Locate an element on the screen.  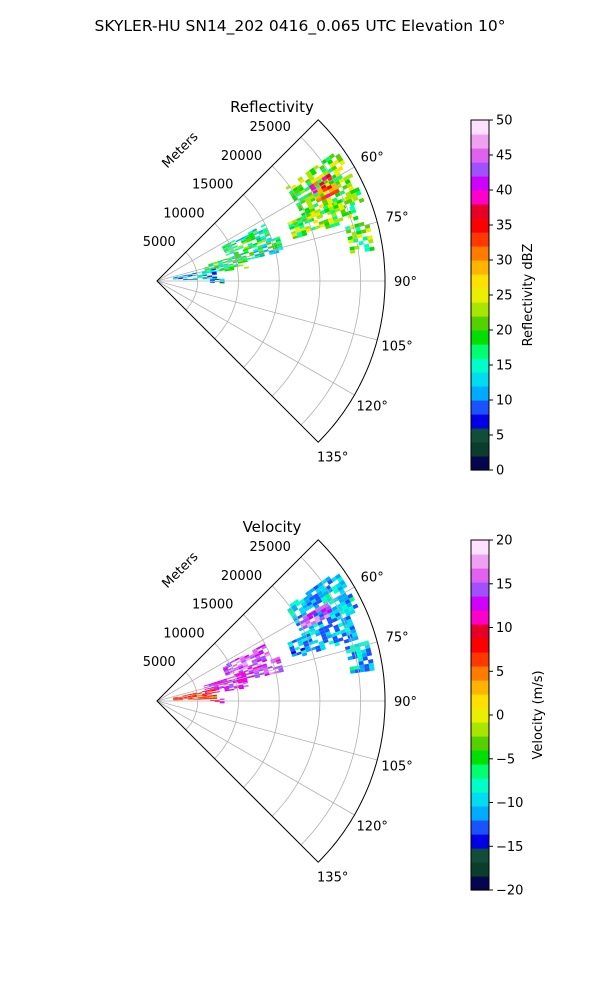
range-tick-label: 15000 is located at coordinates (212, 185).